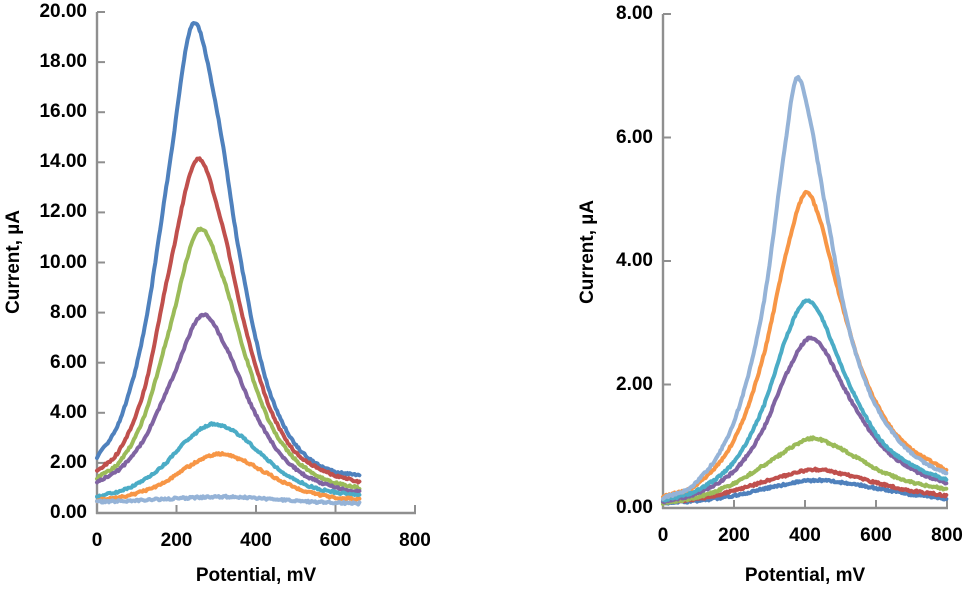 The width and height of the screenshot is (965, 597). Describe the element at coordinates (335, 540) in the screenshot. I see `left-plot-x-tick-label: 600` at that location.